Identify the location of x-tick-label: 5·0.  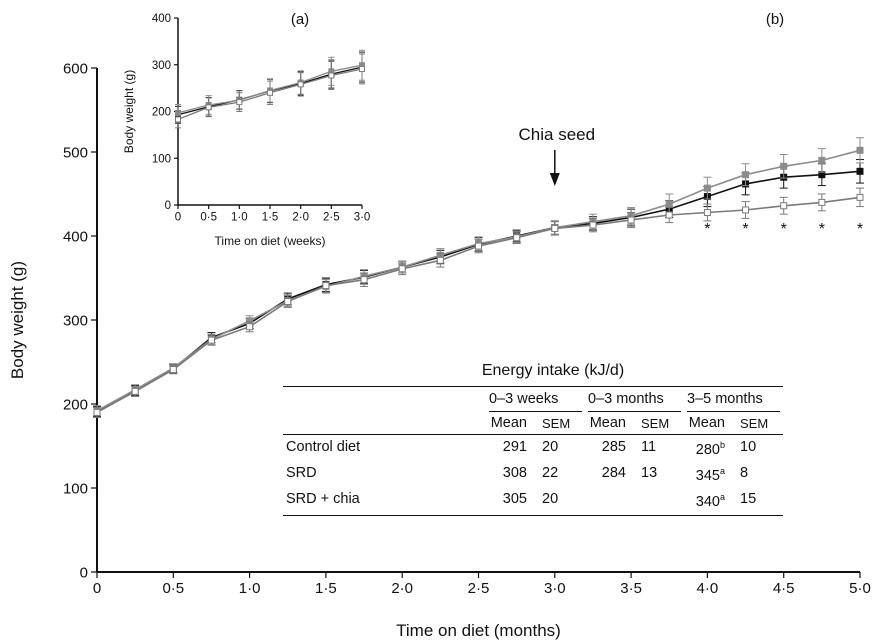
(860, 588).